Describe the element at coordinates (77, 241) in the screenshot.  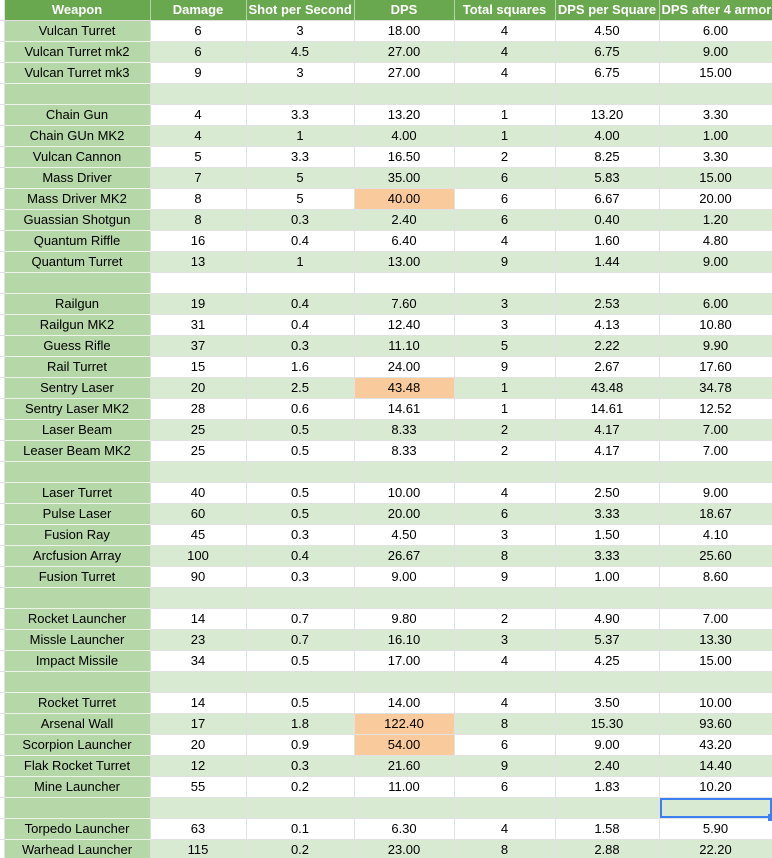
I see `weapon-cell: Quantum Riffle` at that location.